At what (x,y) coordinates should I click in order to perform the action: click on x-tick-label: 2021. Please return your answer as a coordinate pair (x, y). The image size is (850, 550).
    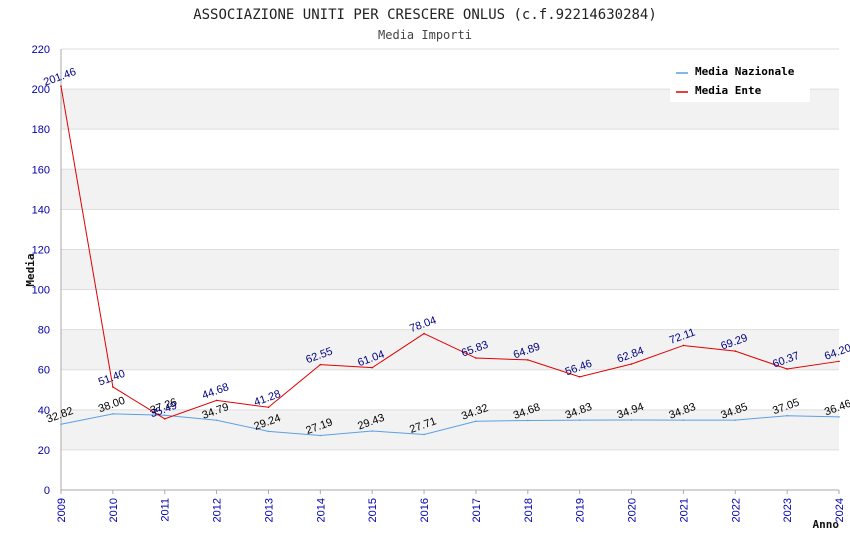
    Looking at the image, I should click on (684, 510).